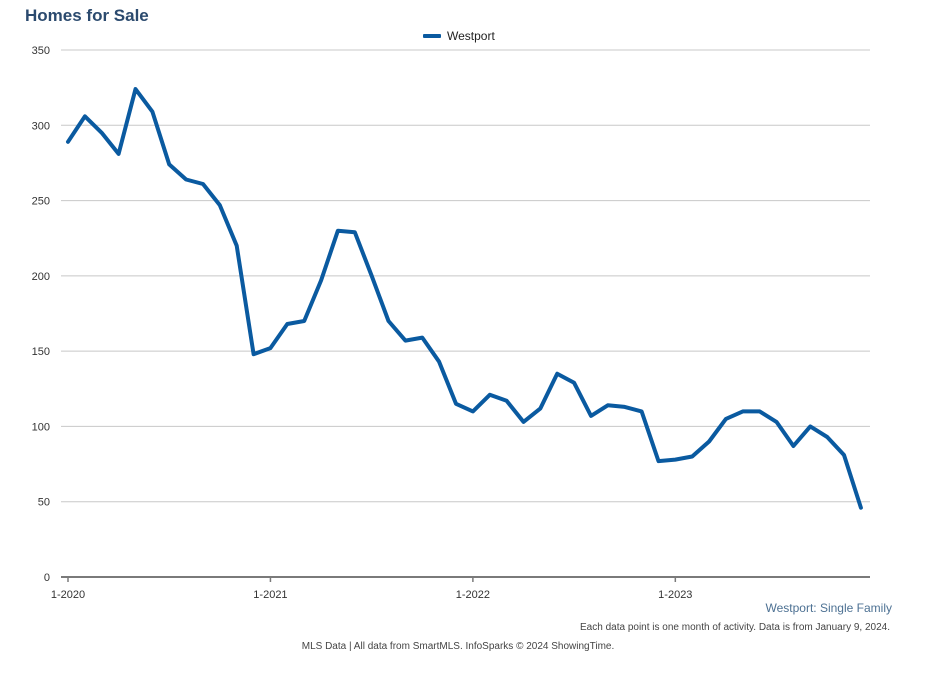 Image resolution: width=951 pixels, height=680 pixels. Describe the element at coordinates (675, 595) in the screenshot. I see `x-tick-label: 1-2023` at that location.